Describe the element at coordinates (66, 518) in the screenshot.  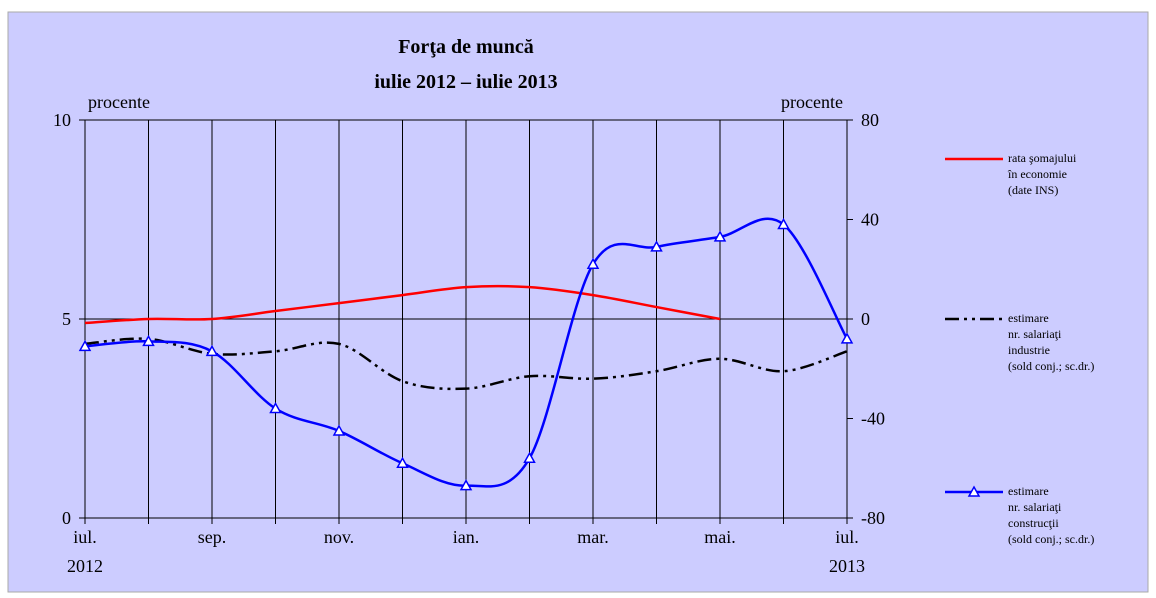
I see `y-tick-label: 0` at that location.